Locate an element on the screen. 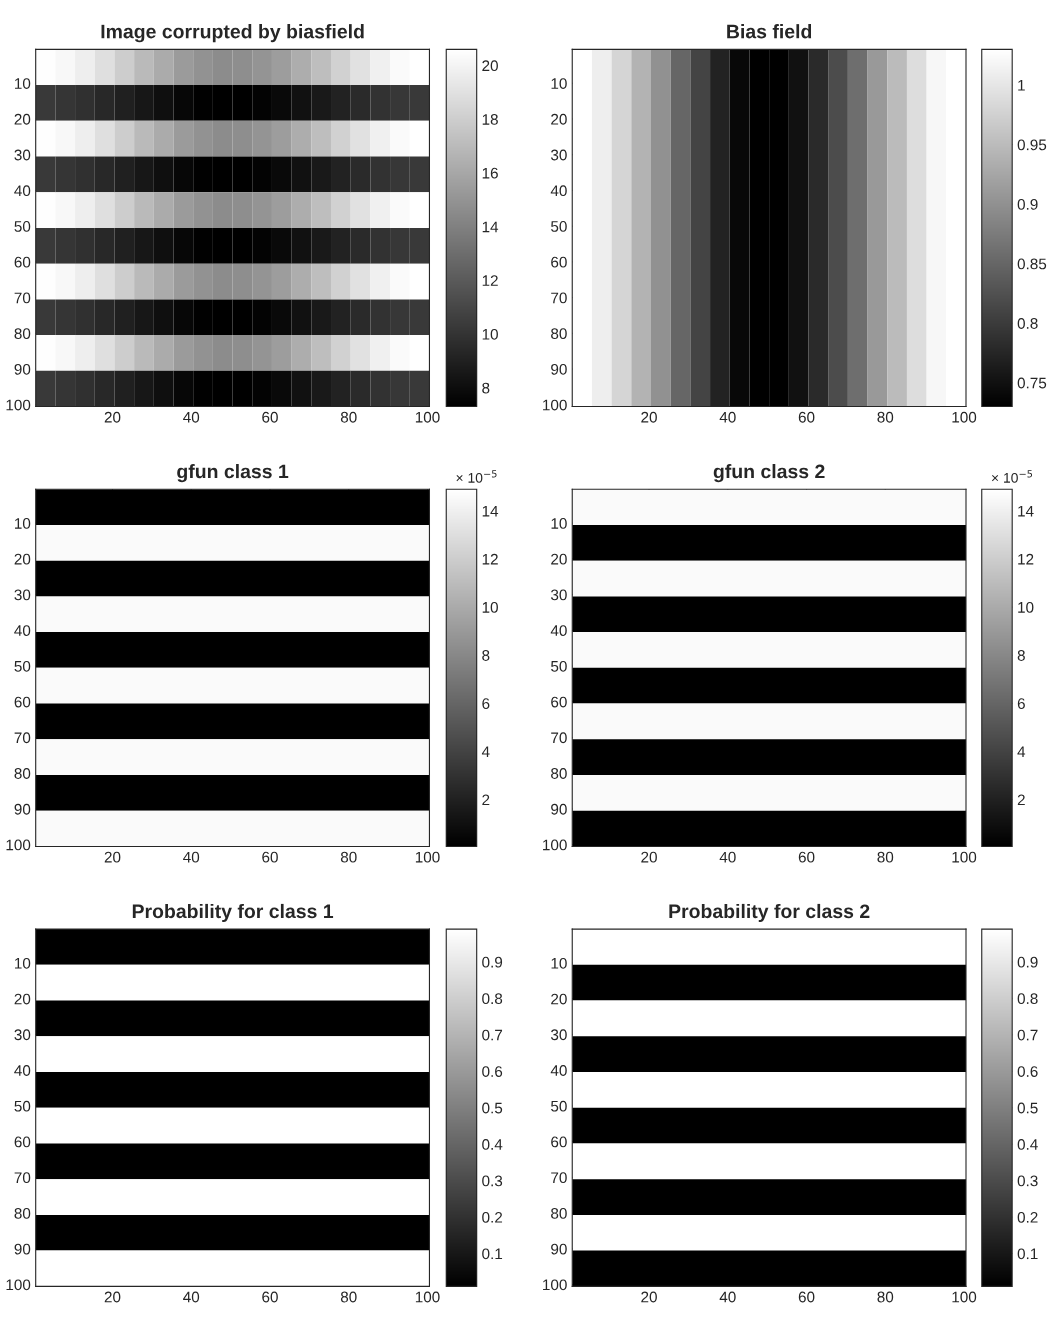 The width and height of the screenshot is (1050, 1333). chart-title: Bias field is located at coordinates (769, 31).